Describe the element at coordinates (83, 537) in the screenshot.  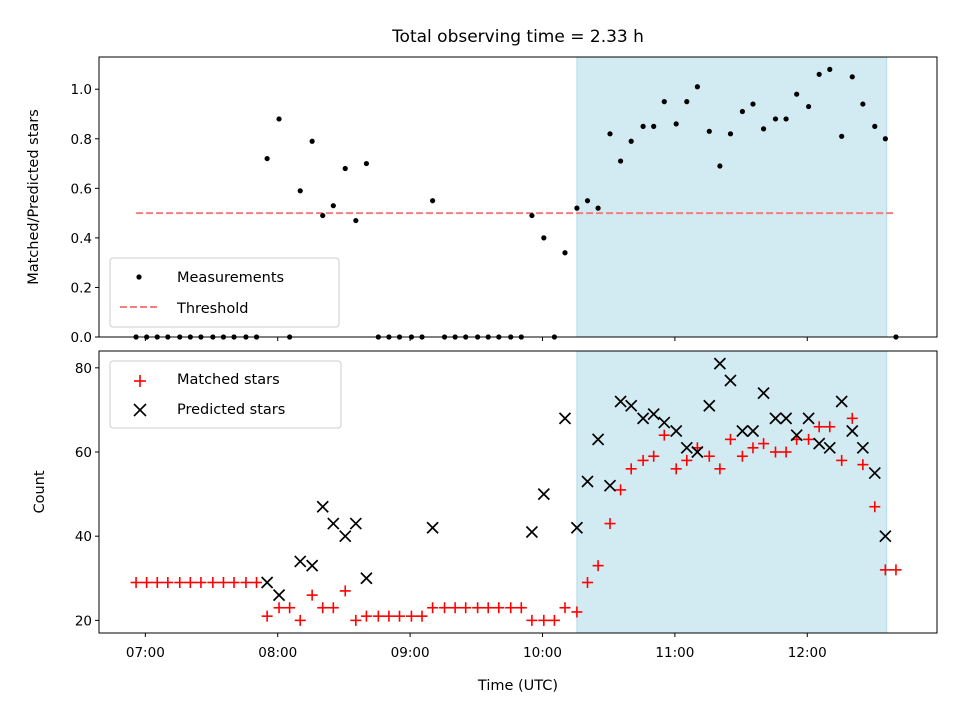
I see `y-tick-label: 40` at that location.